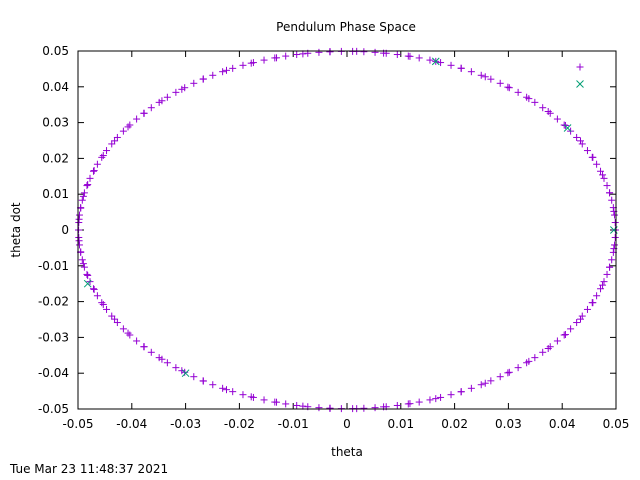  Describe the element at coordinates (347, 452) in the screenshot. I see `x-axis-label: theta` at that location.